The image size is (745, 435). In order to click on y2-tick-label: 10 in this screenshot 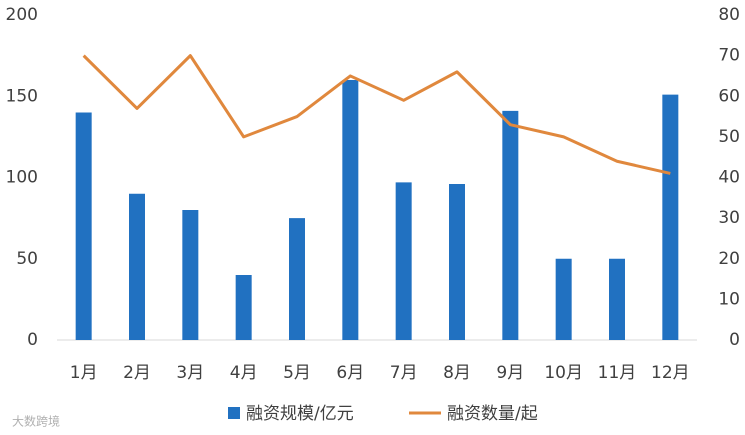, I will do `click(729, 299)`.